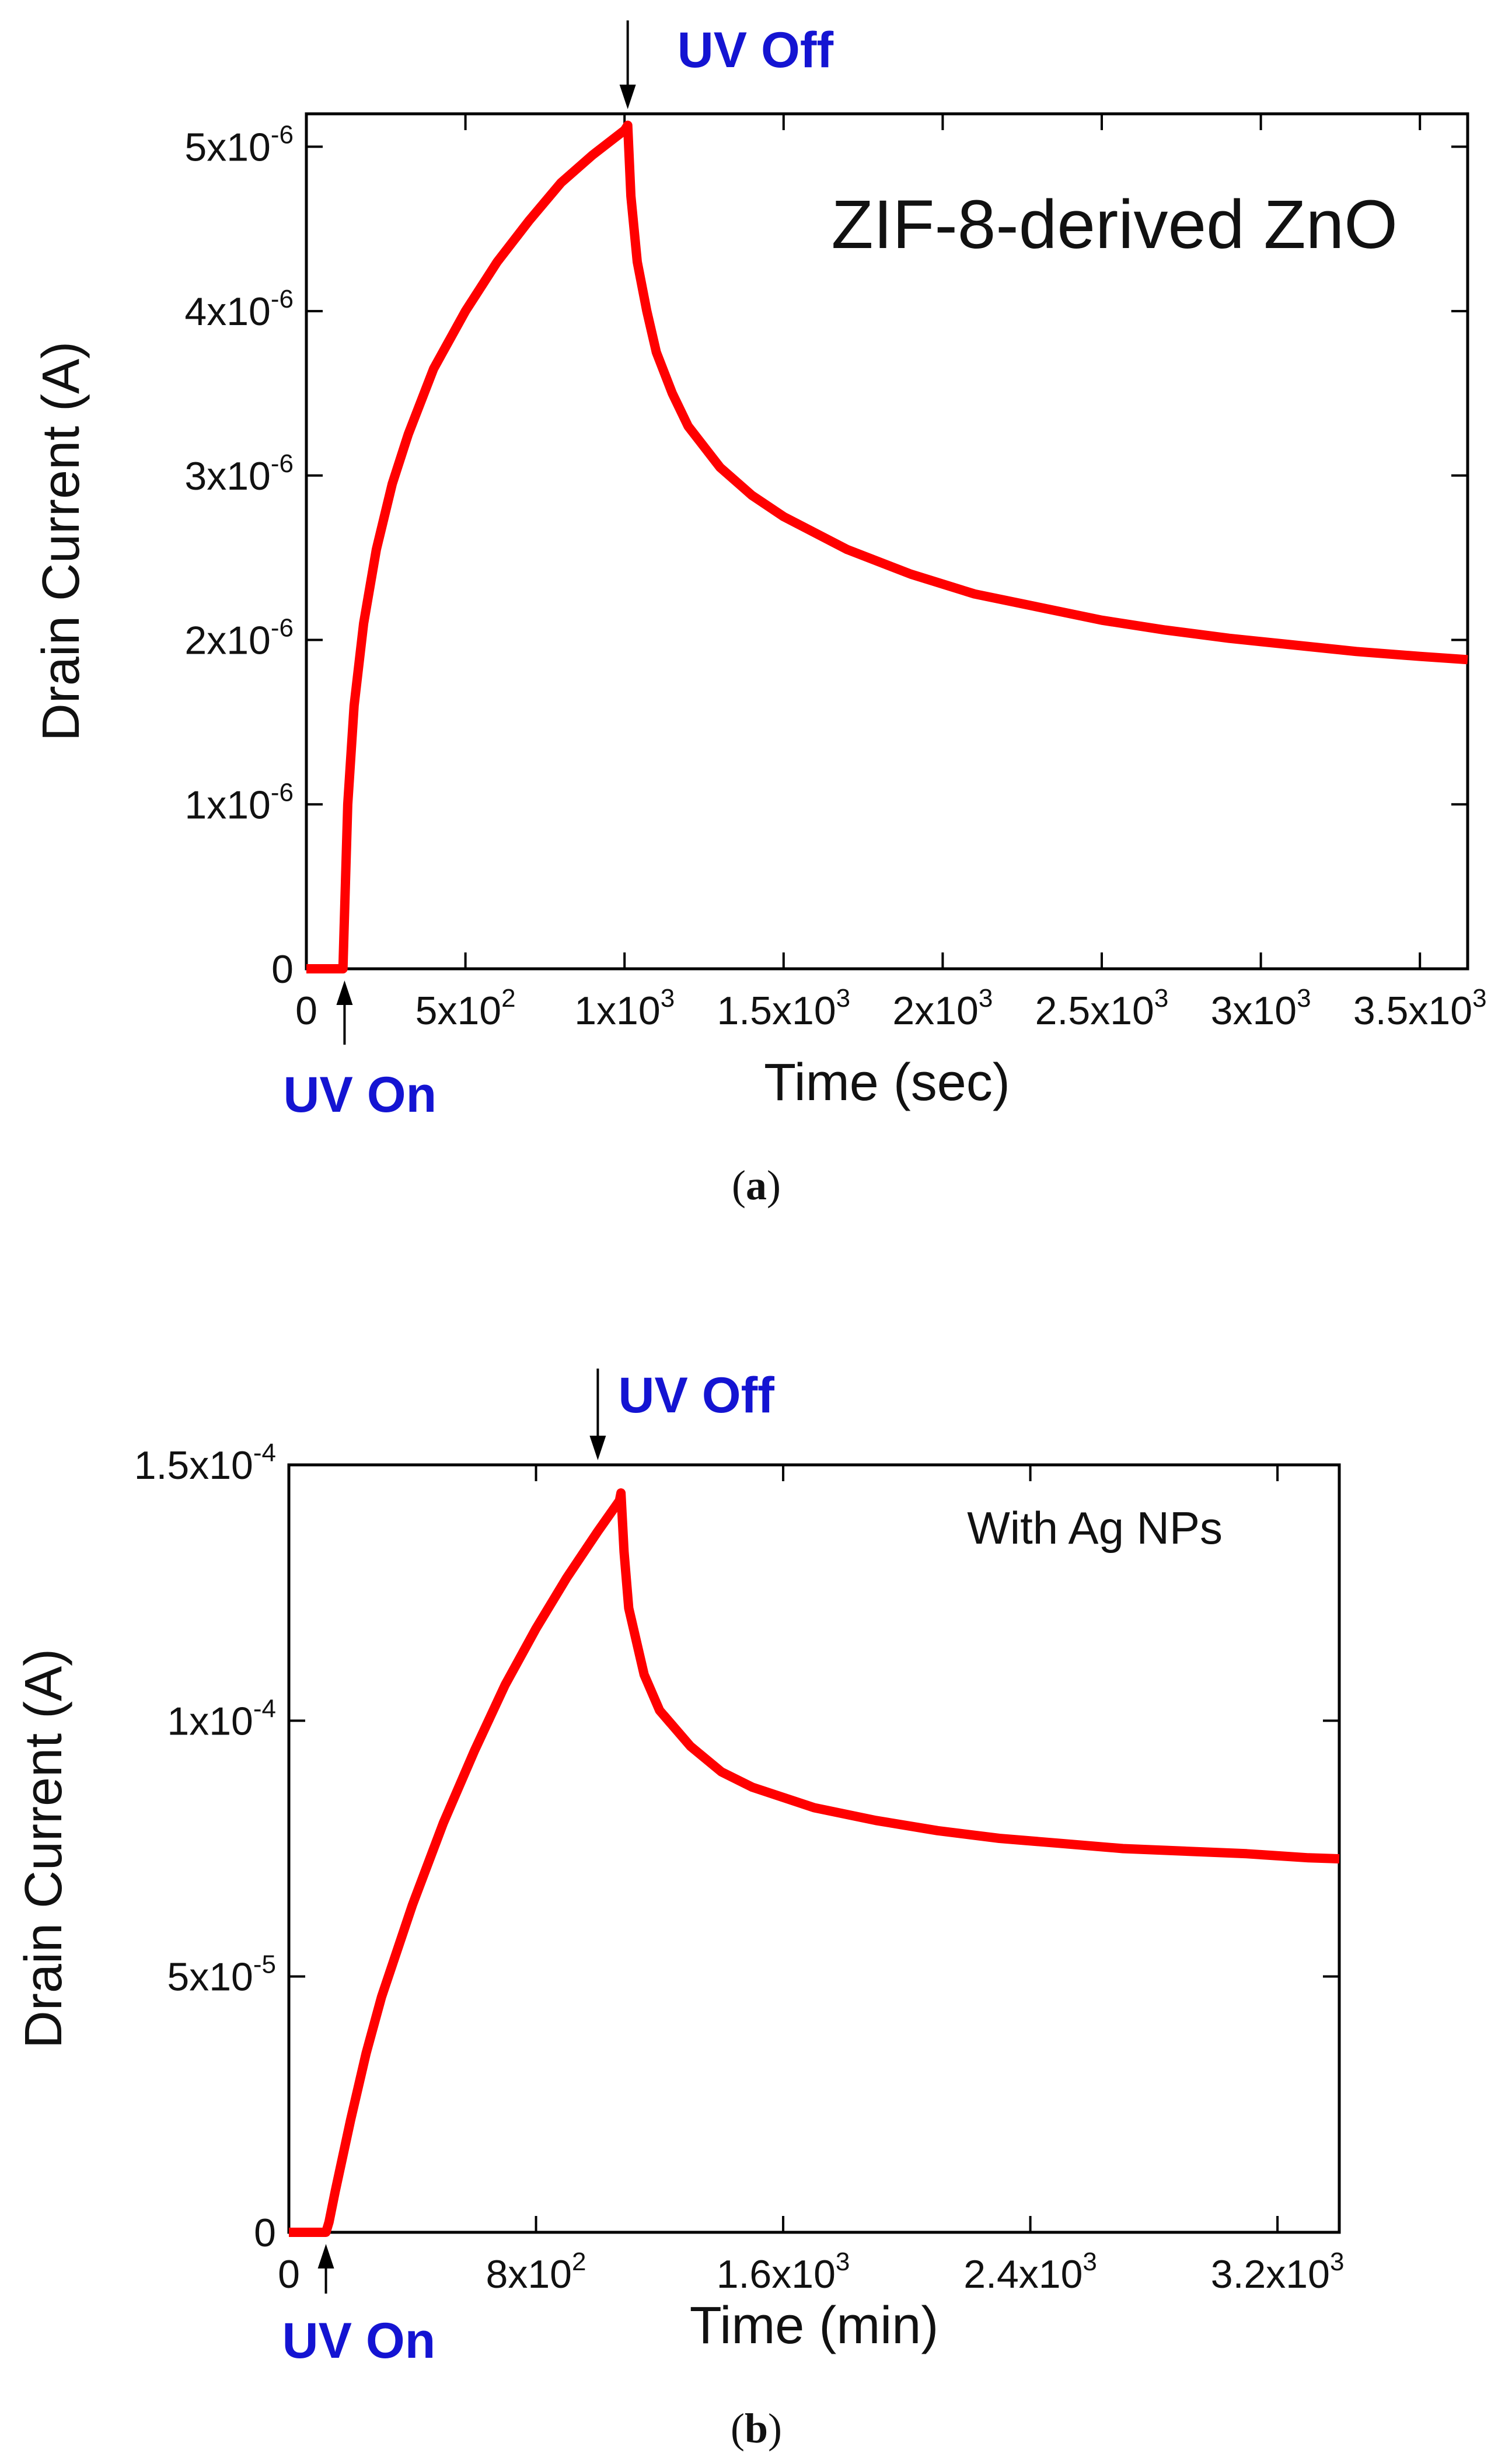 The height and width of the screenshot is (2464, 1512). Describe the element at coordinates (1261, 1009) in the screenshot. I see `x-tick-label: 3x10³` at that location.